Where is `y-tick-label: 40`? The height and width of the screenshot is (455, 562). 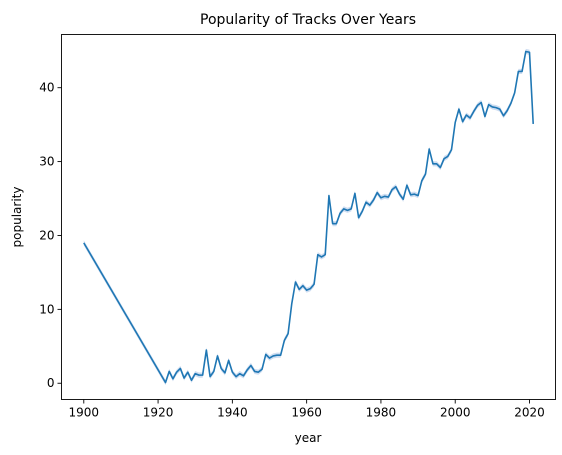 y-tick-label: 40 is located at coordinates (46, 88).